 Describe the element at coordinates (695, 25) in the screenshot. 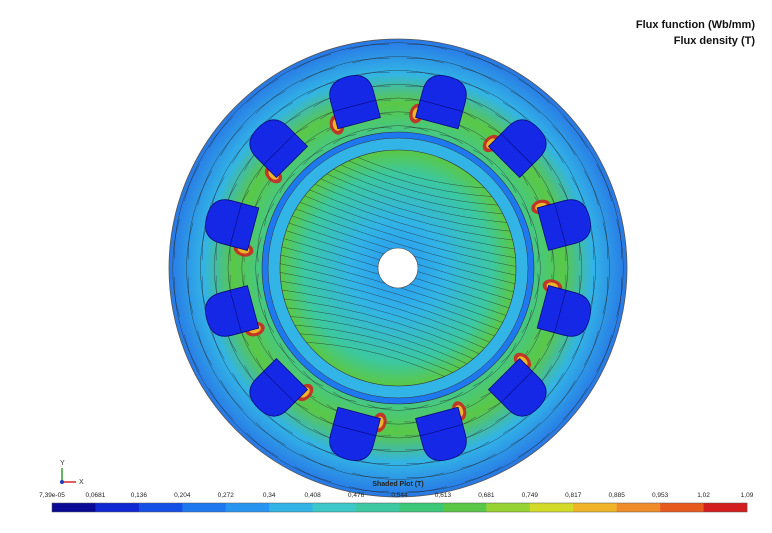

I see `header-line: Flux function (Wb/mm)` at that location.